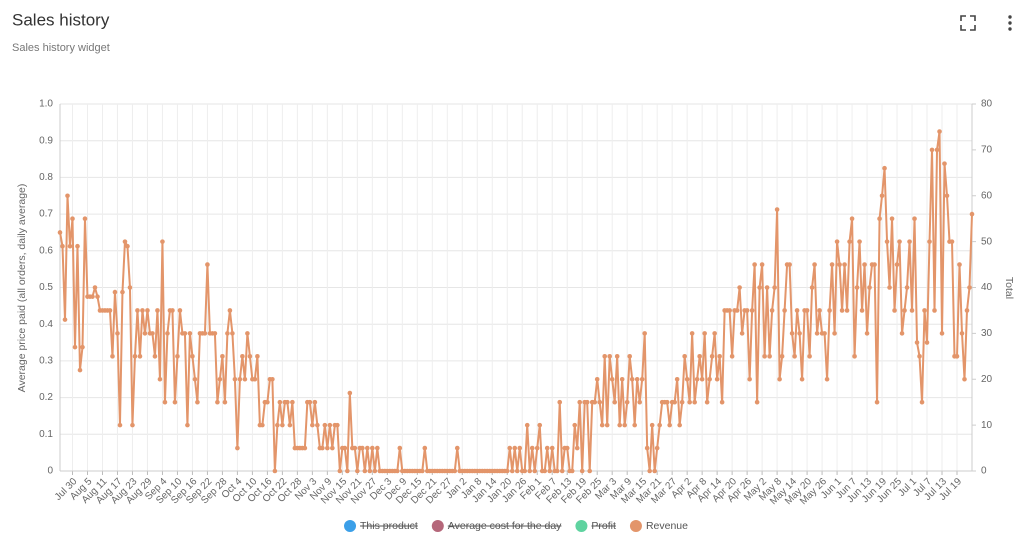 This screenshot has height=549, width=1024. Describe the element at coordinates (496, 526) in the screenshot. I see `legend-item: Average cost for the day` at that location.